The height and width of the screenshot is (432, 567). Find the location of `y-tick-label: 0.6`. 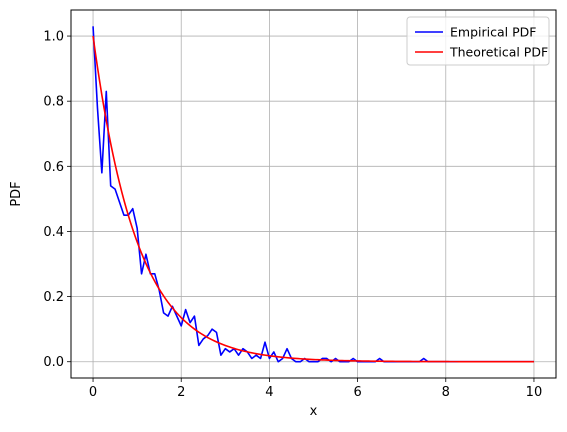

y-tick-label: 0.6 is located at coordinates (53, 167).